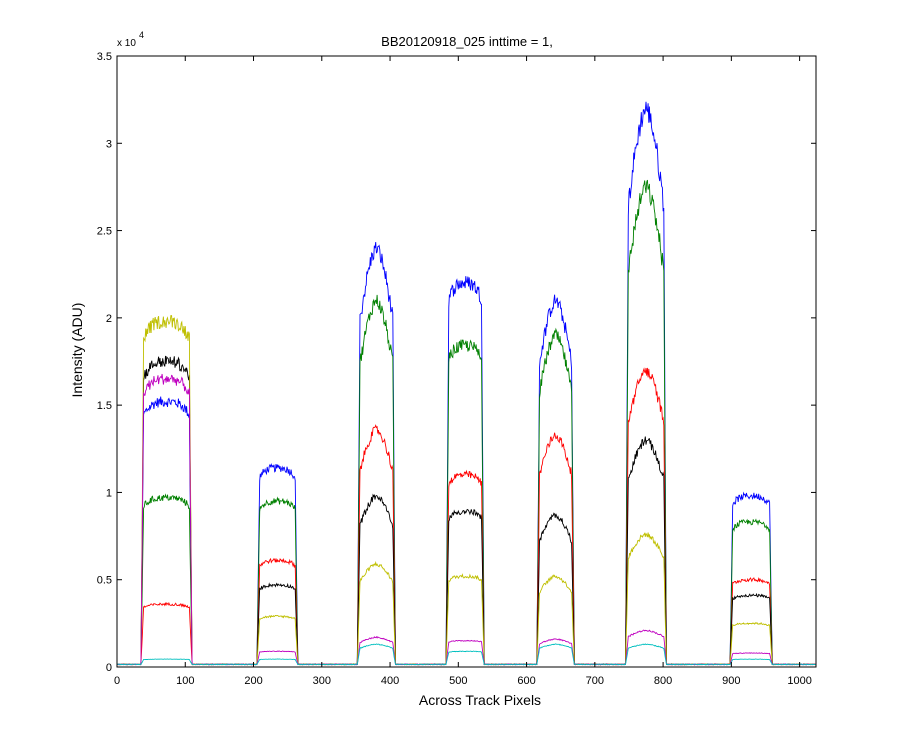 This screenshot has height=750, width=900. I want to click on x-axis-label: Across Track Pixels, so click(480, 700).